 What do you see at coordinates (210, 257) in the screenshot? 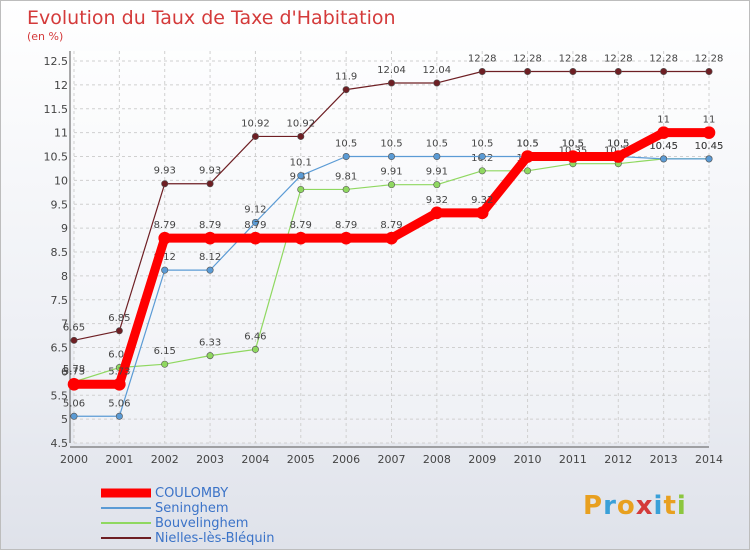
I see `data-label-seninghem: 8.12` at bounding box center [210, 257].